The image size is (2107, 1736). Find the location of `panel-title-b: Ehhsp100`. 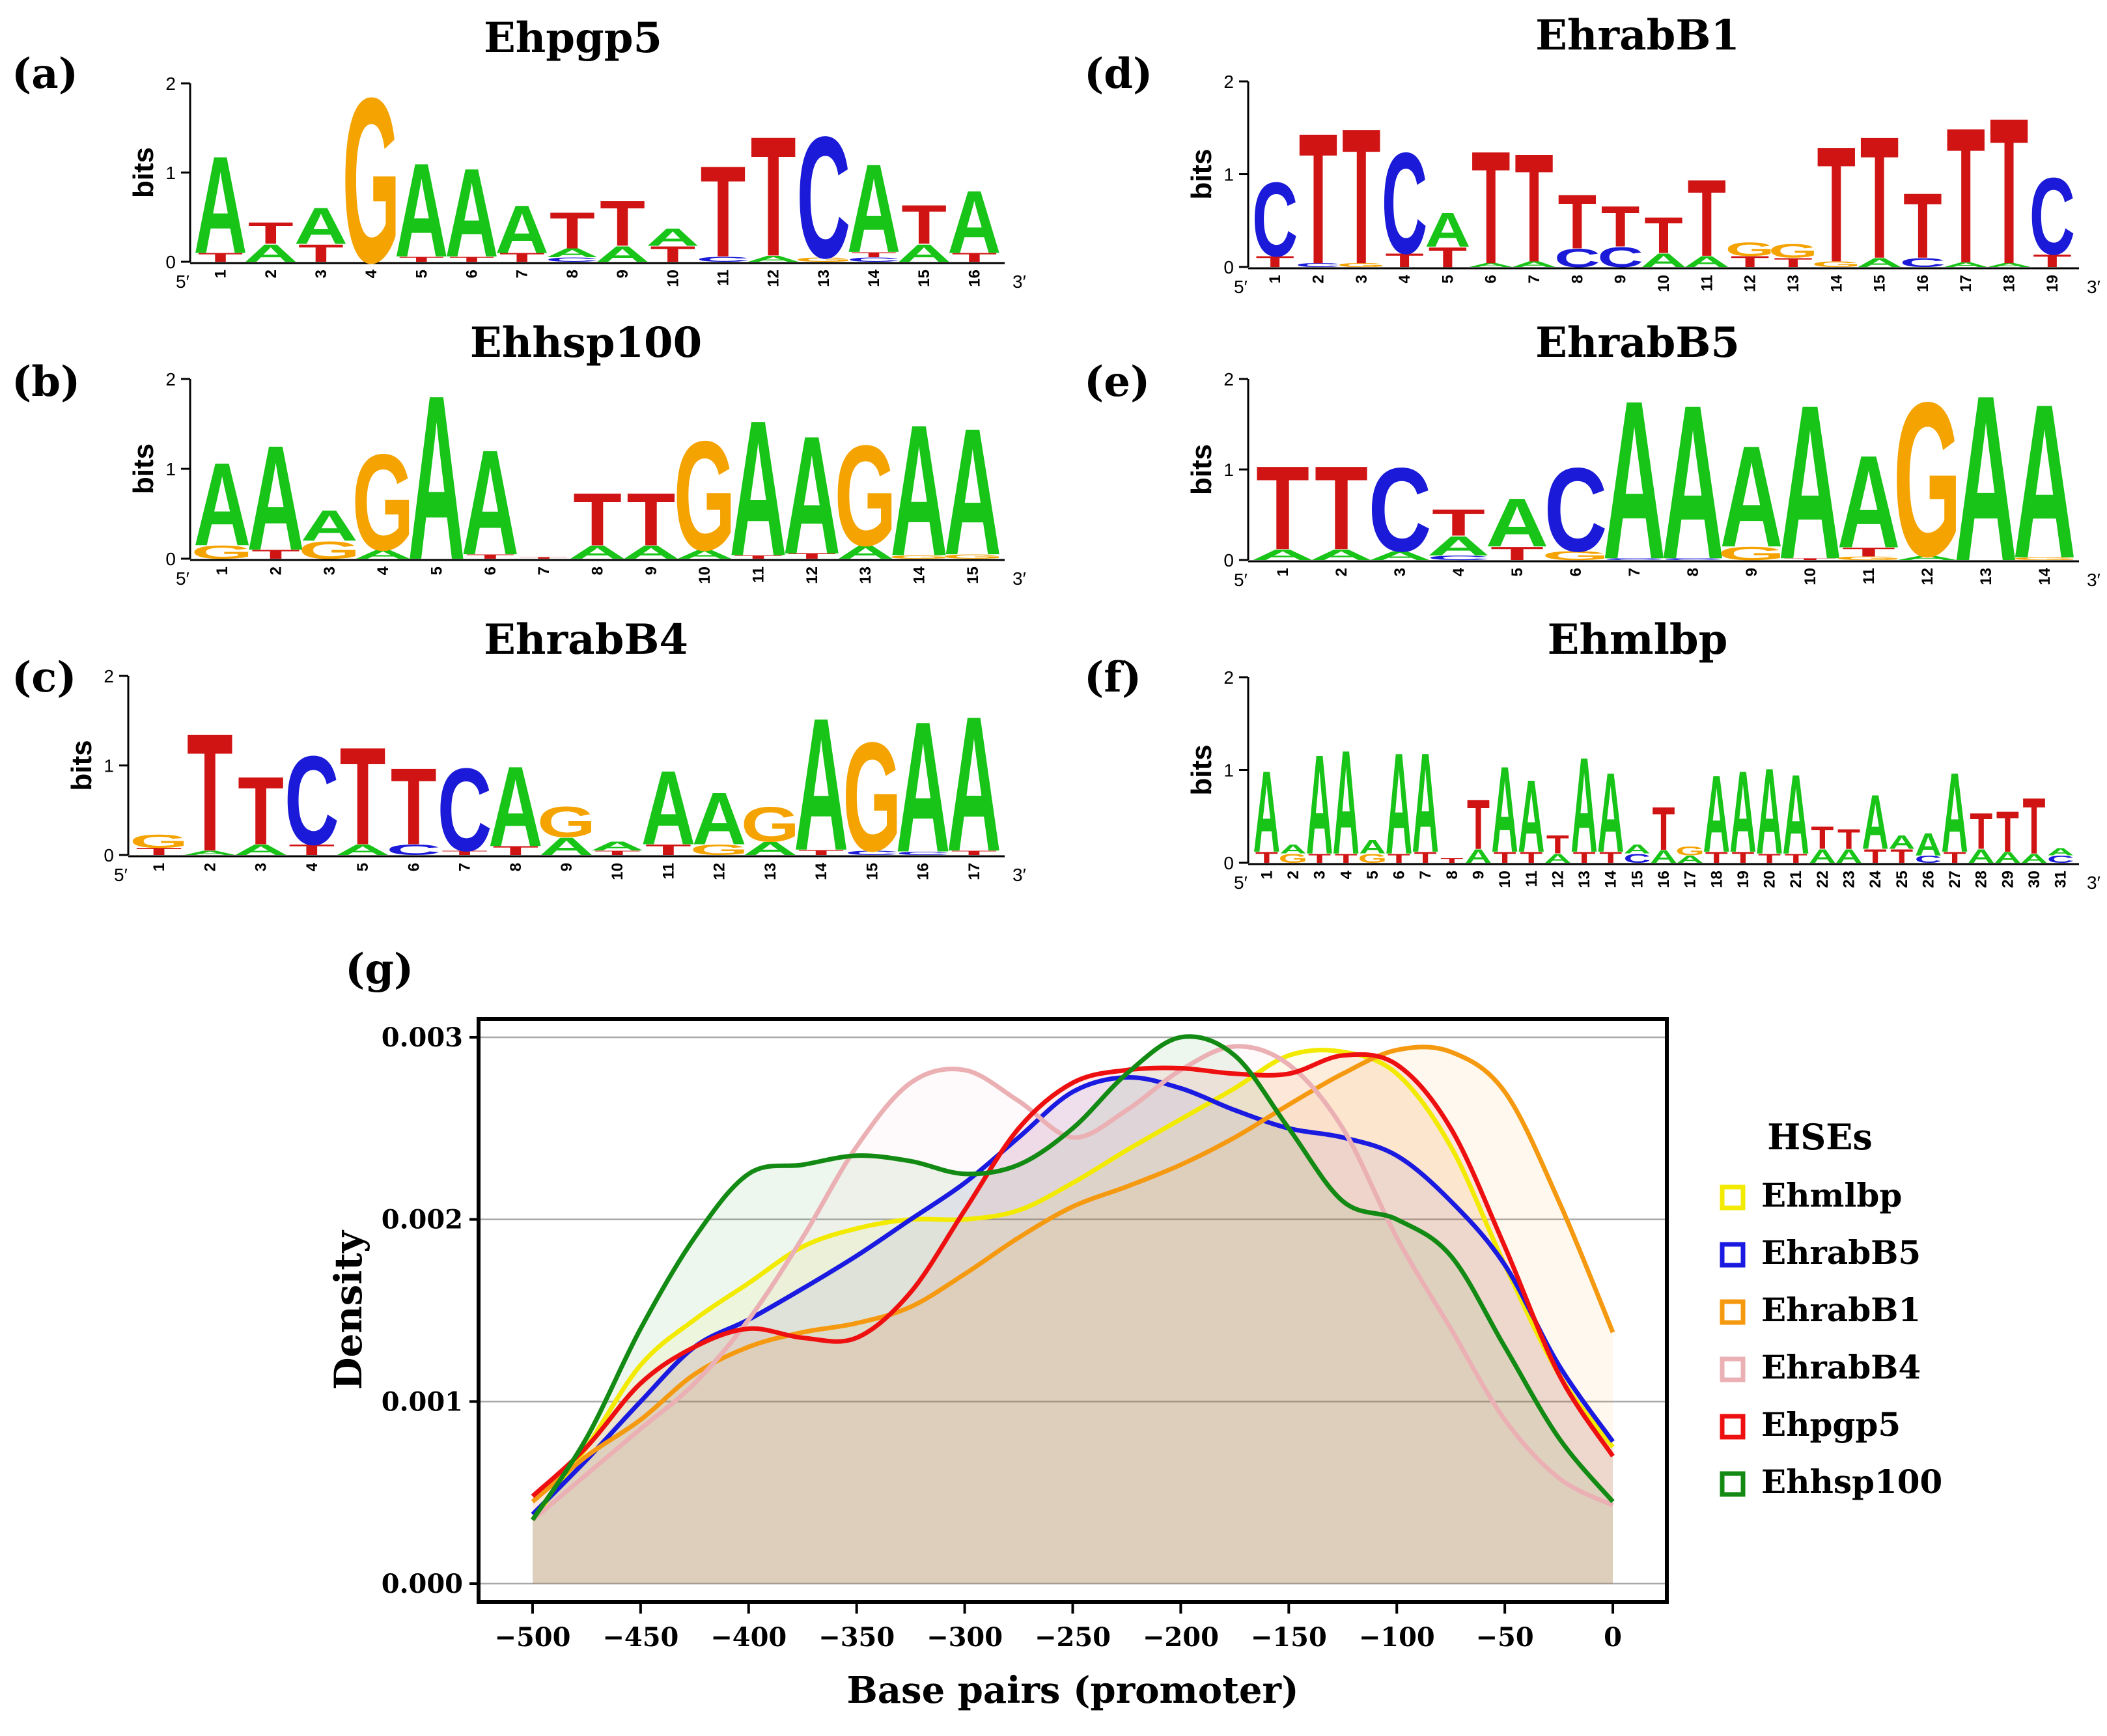

panel-title-b: Ehhsp100 is located at coordinates (586, 343).